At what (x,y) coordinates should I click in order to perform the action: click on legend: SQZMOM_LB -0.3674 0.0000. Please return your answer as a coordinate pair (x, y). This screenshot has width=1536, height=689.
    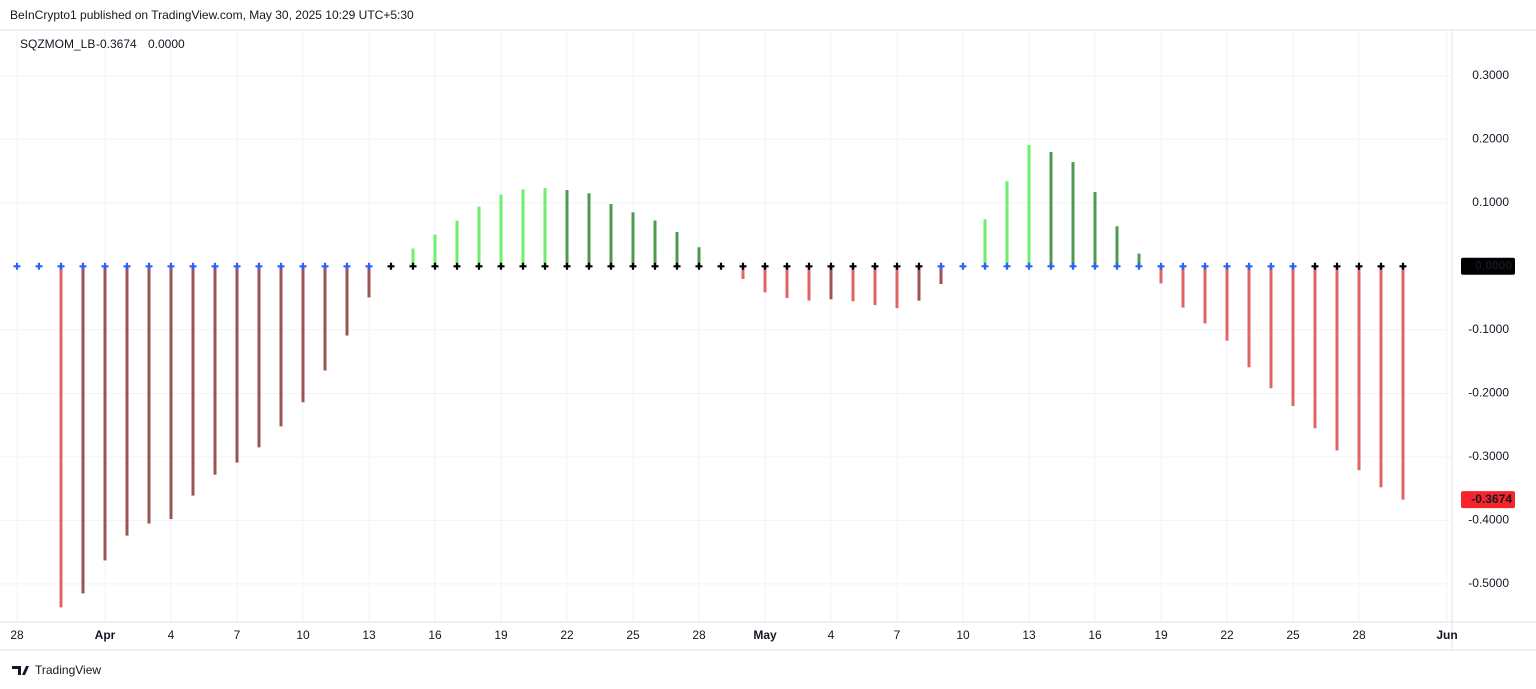
    Looking at the image, I should click on (102, 44).